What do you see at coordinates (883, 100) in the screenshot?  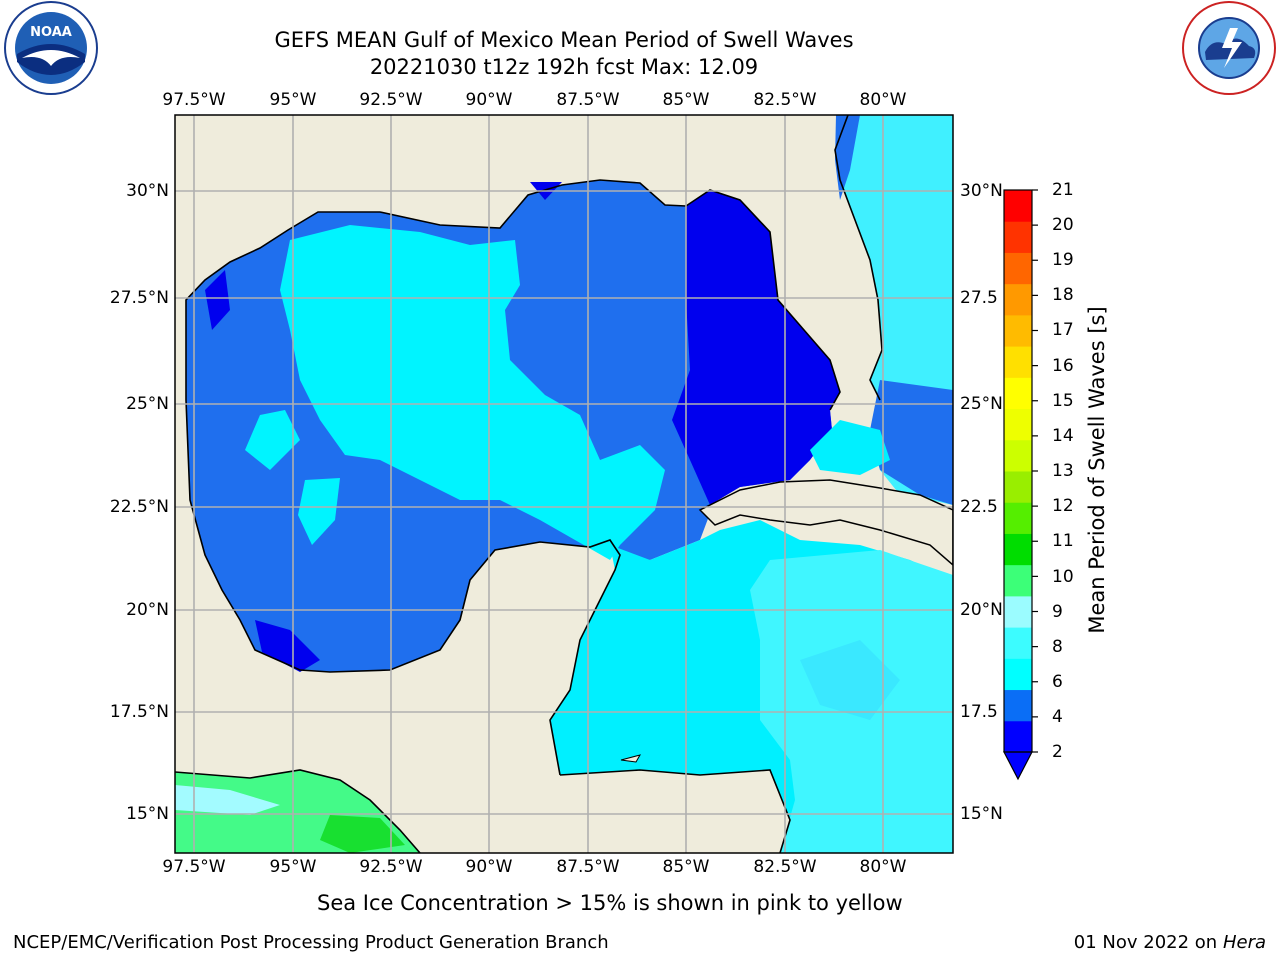 I see `lon-tick-top: 80°W` at bounding box center [883, 100].